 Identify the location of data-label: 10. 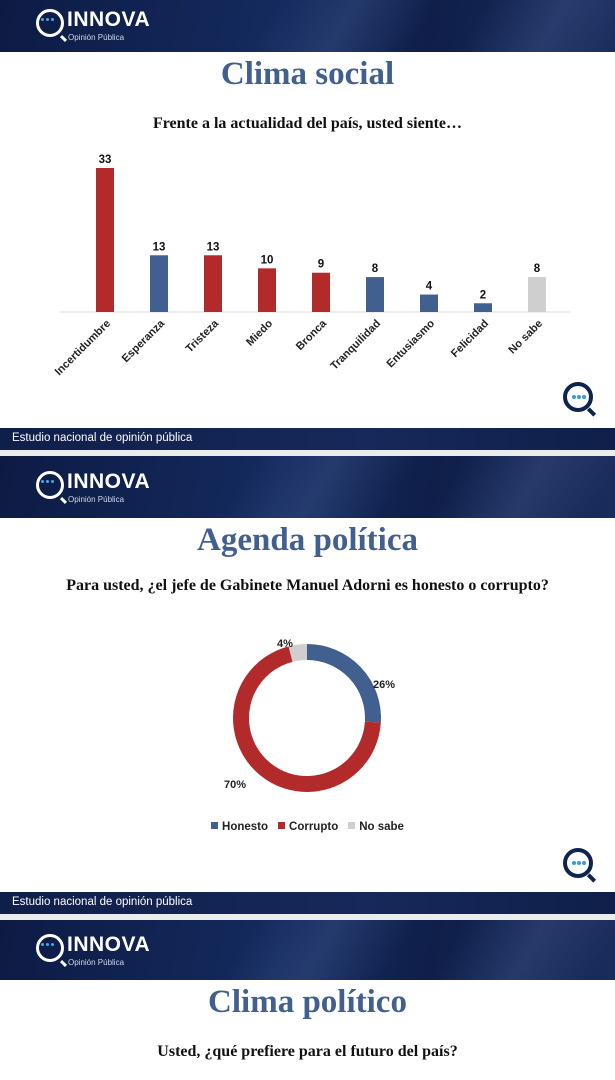
(267, 260).